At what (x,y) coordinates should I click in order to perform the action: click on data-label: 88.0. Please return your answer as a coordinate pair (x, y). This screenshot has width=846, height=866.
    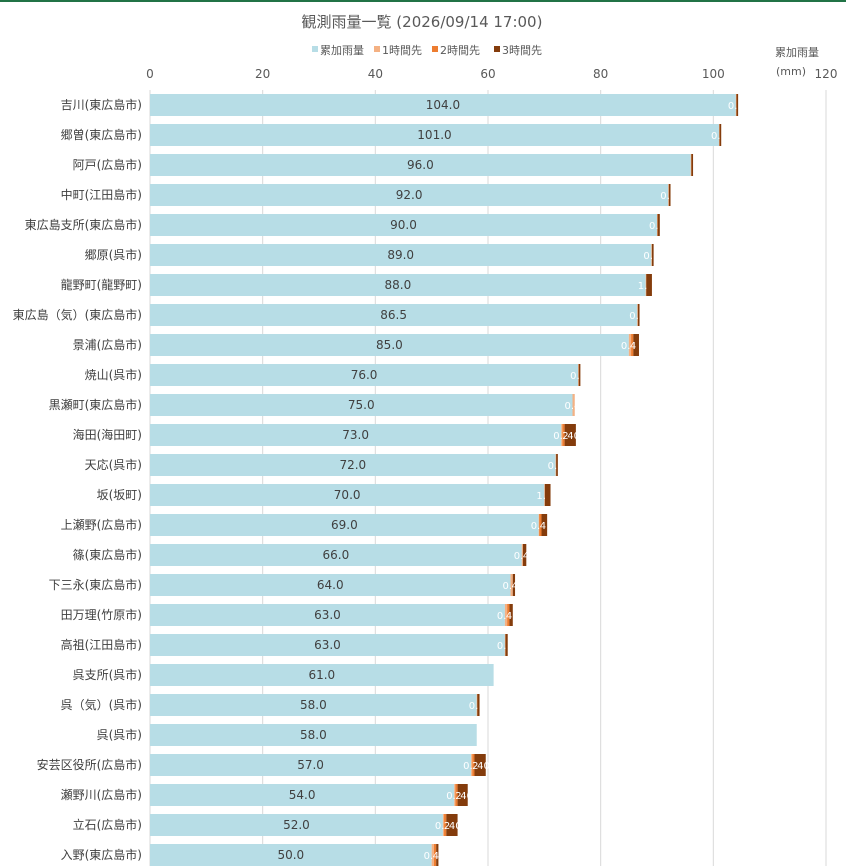
    Looking at the image, I should click on (398, 285).